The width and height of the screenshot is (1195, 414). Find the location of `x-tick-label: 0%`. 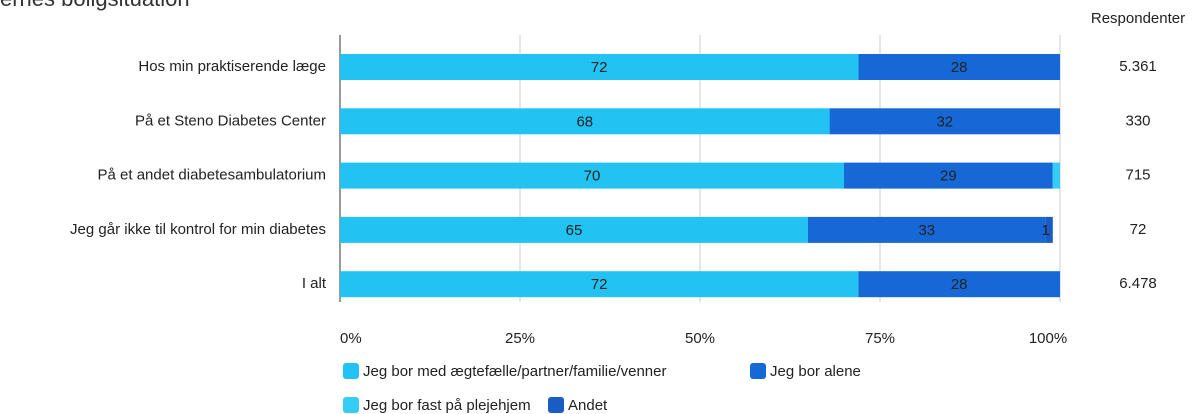

x-tick-label: 0% is located at coordinates (351, 338).